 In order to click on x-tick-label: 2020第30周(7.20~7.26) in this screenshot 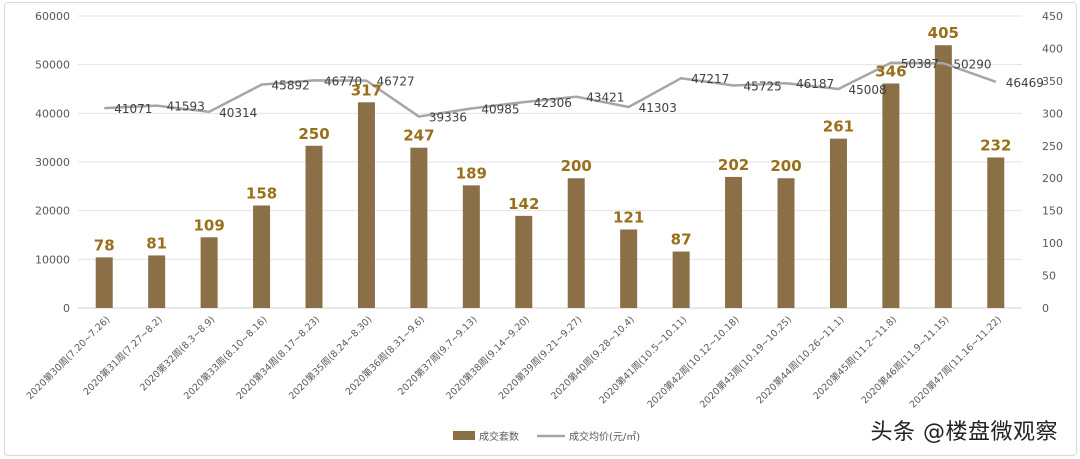, I will do `click(68, 358)`.